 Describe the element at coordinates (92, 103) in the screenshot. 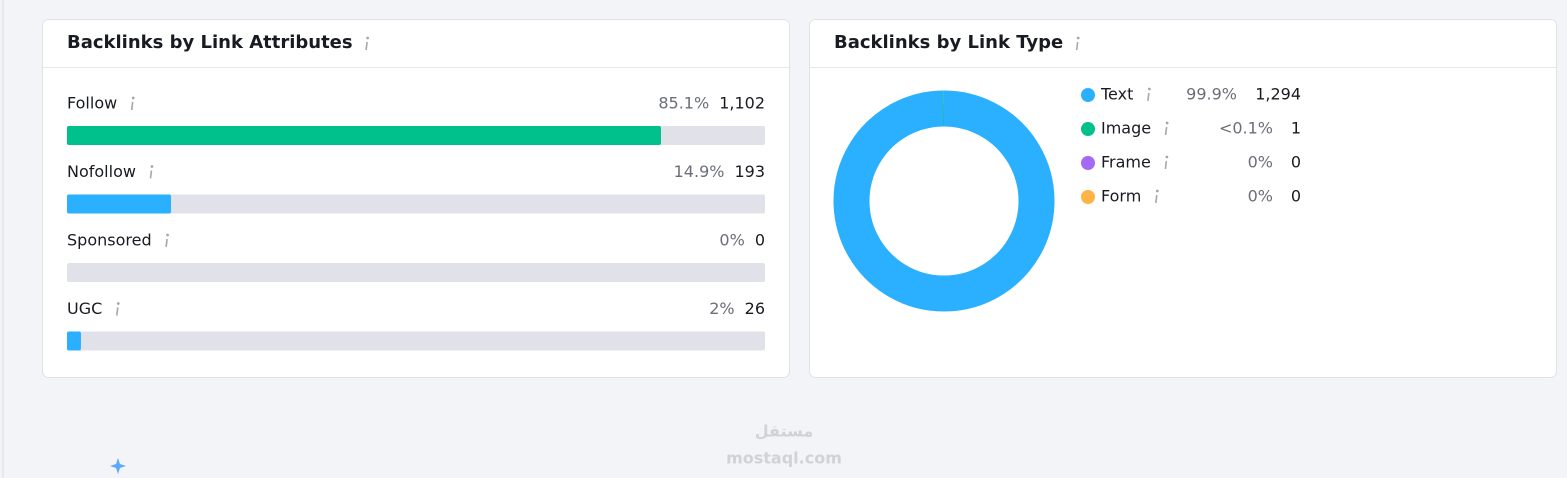

I see `row-label: Follow` at that location.